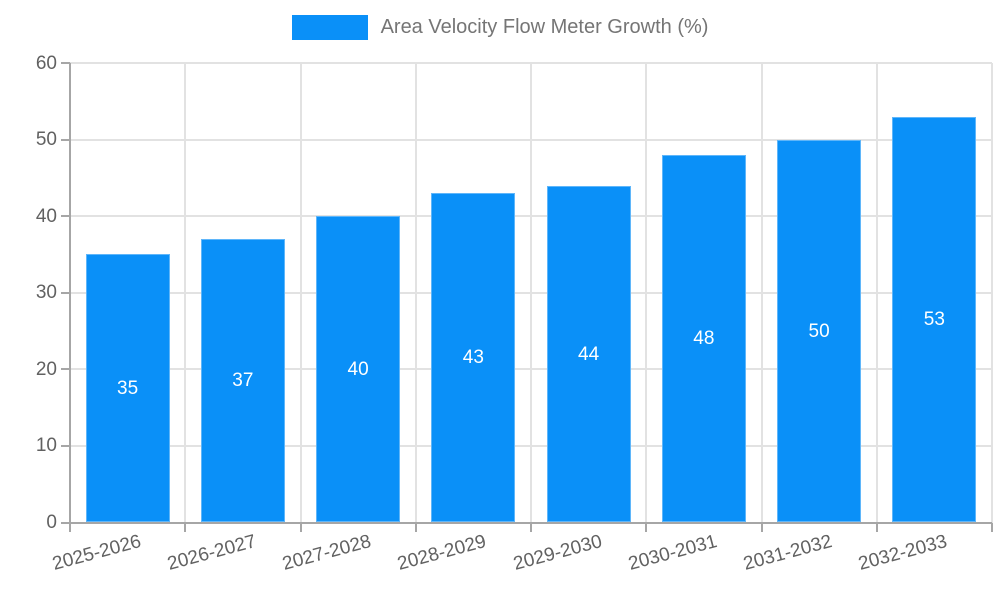 The width and height of the screenshot is (1000, 600). What do you see at coordinates (51, 522) in the screenshot?
I see `y-axis-tick-label: 0` at bounding box center [51, 522].